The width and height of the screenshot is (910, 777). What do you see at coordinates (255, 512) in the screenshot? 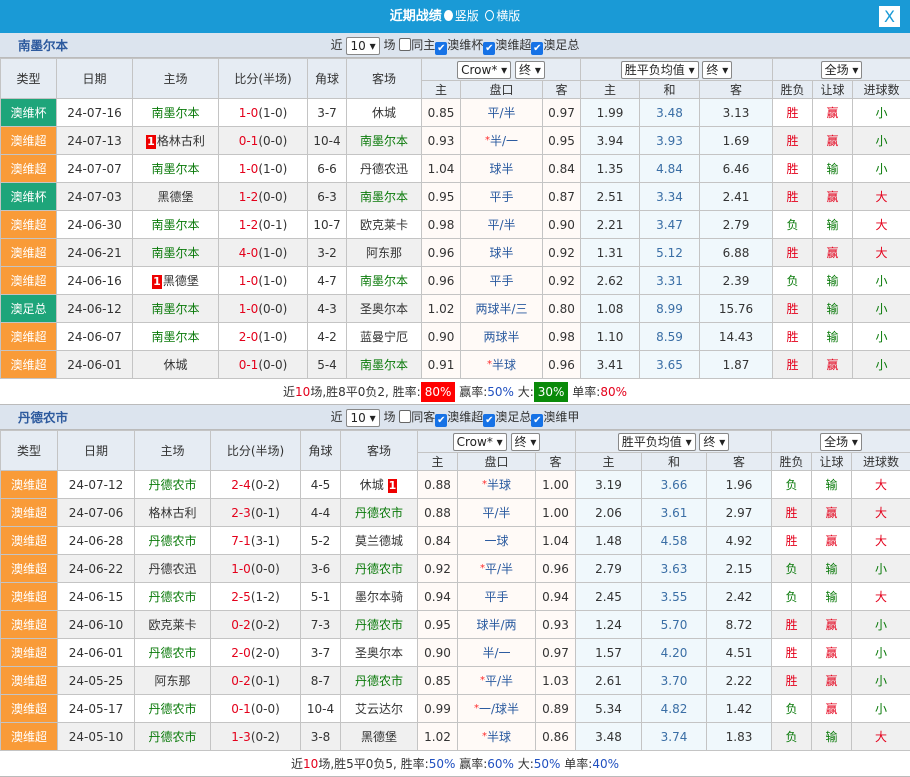
I see `score: 2-3(0-1)` at bounding box center [255, 512].